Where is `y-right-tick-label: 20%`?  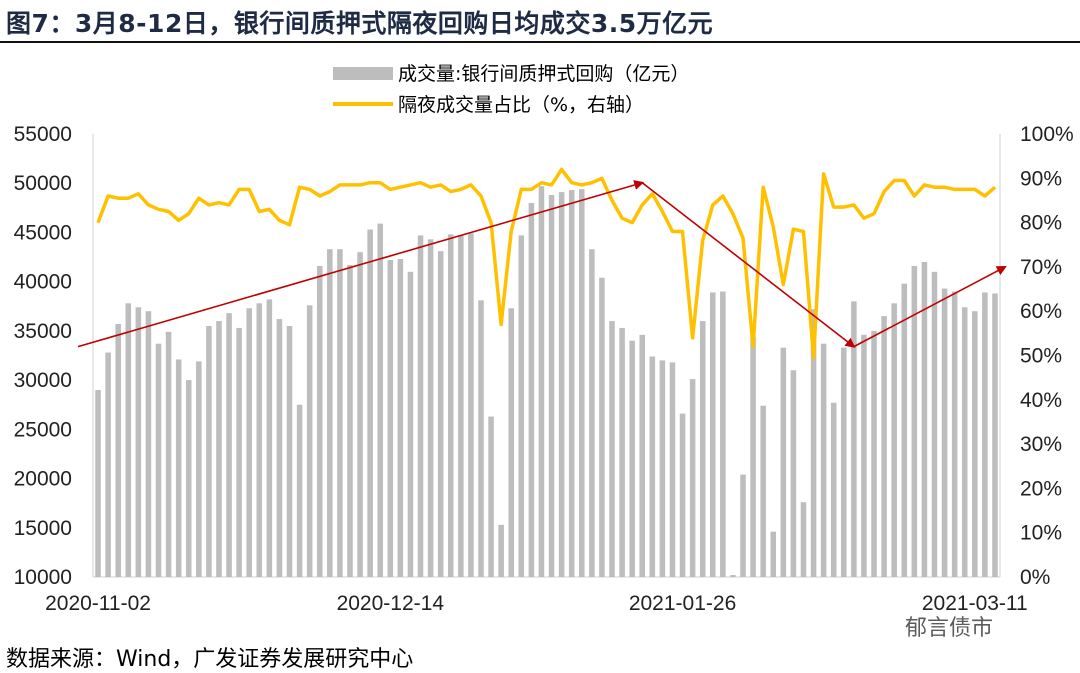 y-right-tick-label: 20% is located at coordinates (1041, 488).